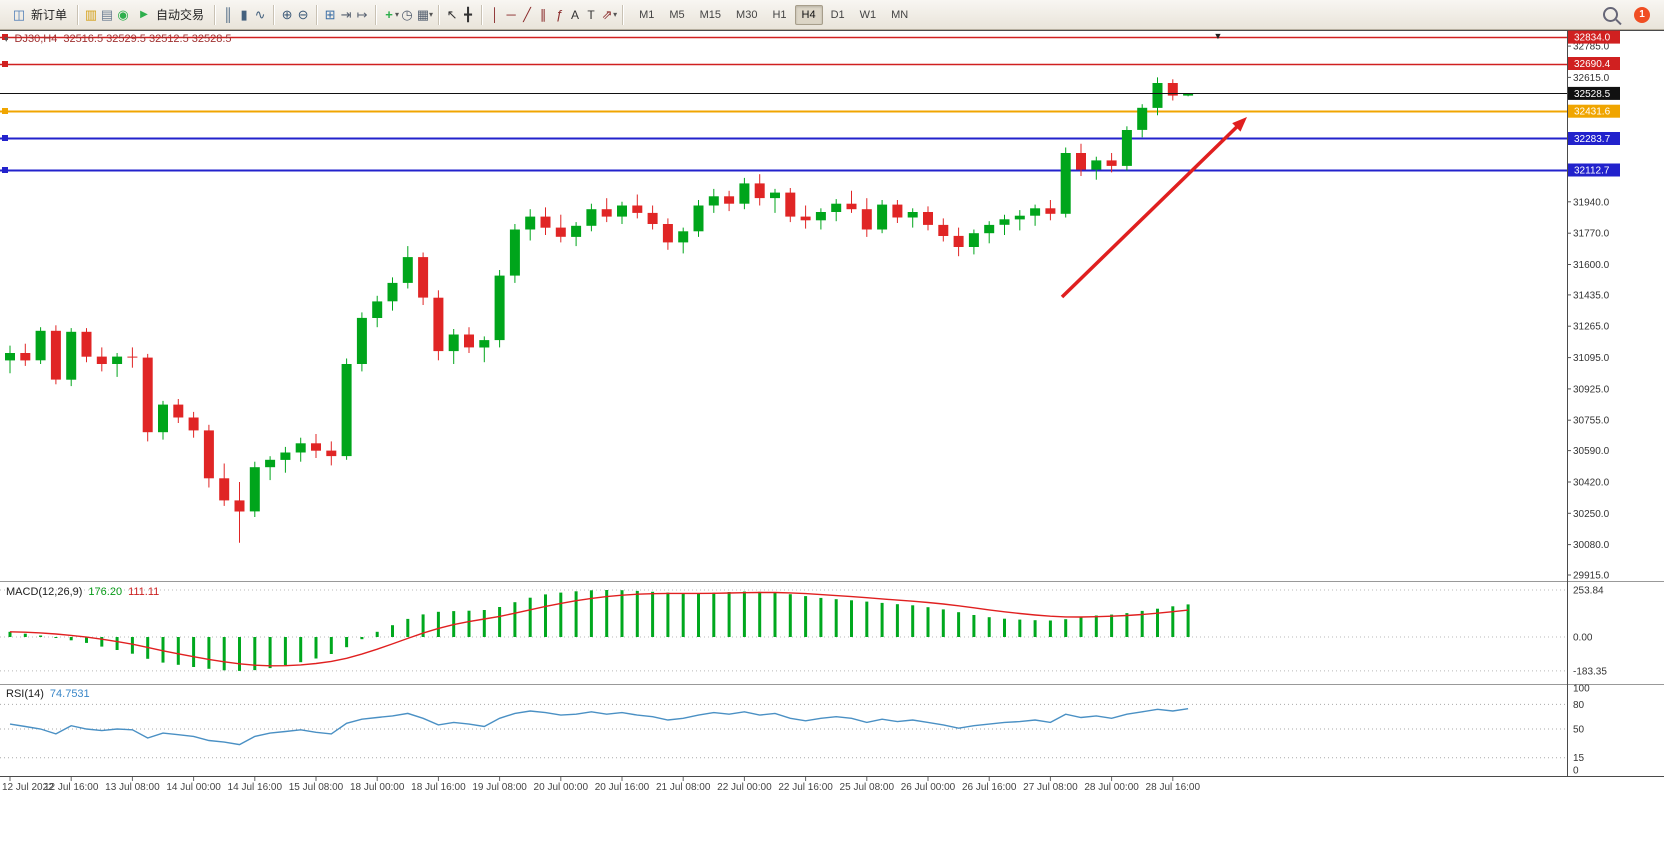  What do you see at coordinates (132, 787) in the screenshot?
I see `svg-text: 13 Jul 08:00` at bounding box center [132, 787].